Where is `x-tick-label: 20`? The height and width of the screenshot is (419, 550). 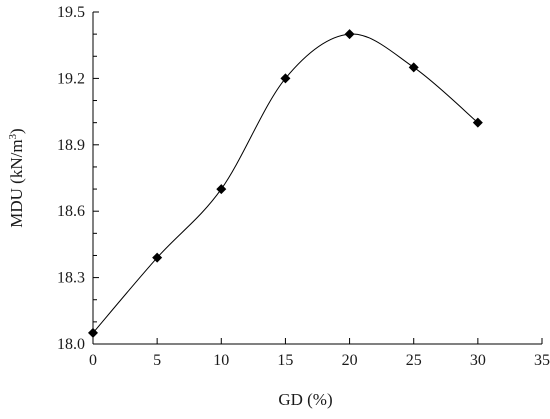
x-tick-label: 20 is located at coordinates (350, 360).